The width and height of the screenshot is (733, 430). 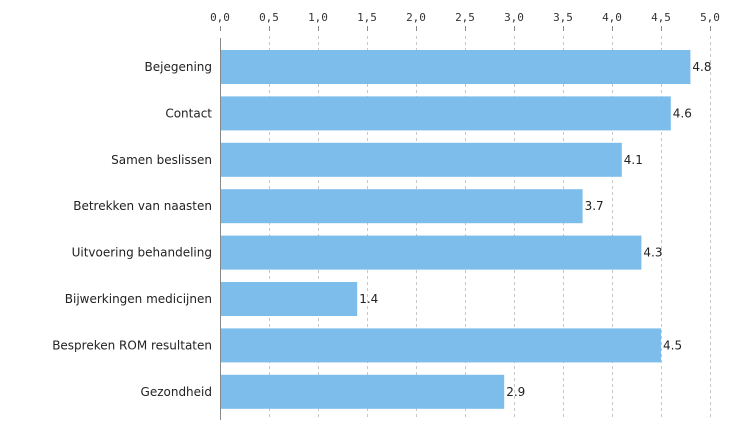 What do you see at coordinates (514, 17) in the screenshot?
I see `x-tick-label: 3,0` at bounding box center [514, 17].